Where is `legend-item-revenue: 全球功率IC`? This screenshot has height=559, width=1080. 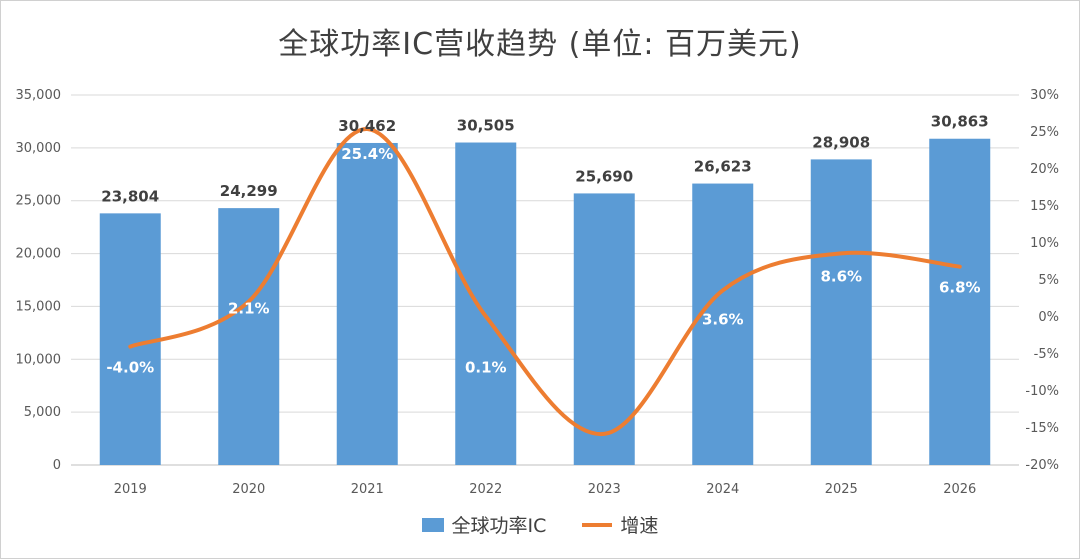 legend-item-revenue: 全球功率IC is located at coordinates (484, 524).